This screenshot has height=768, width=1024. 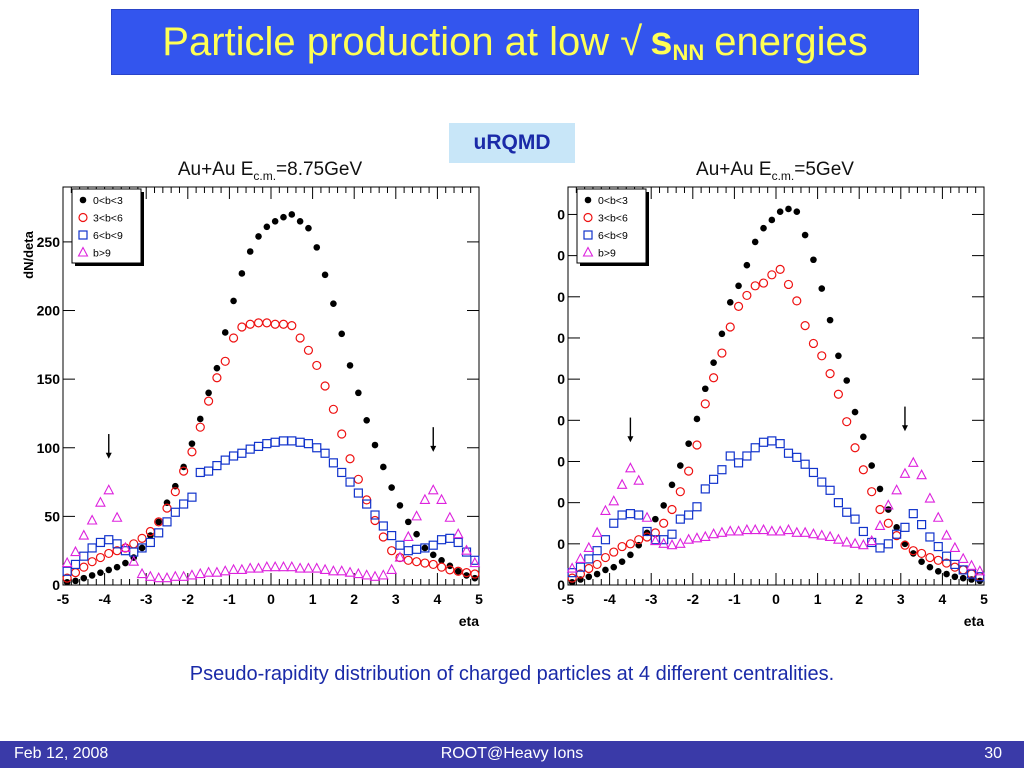 I want to click on legend-label: b>9, so click(x=607, y=254).